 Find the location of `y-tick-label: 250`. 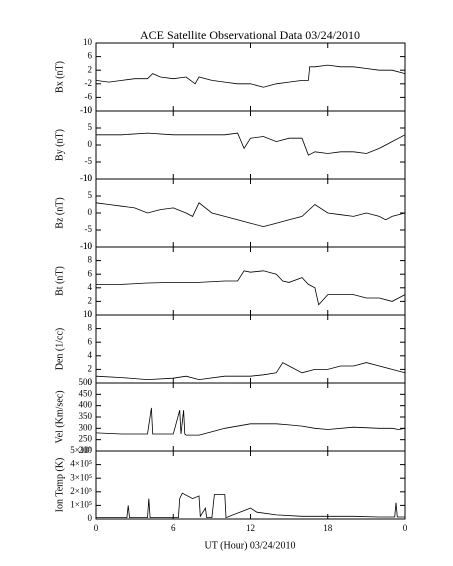

y-tick-label: 250 is located at coordinates (86, 439).